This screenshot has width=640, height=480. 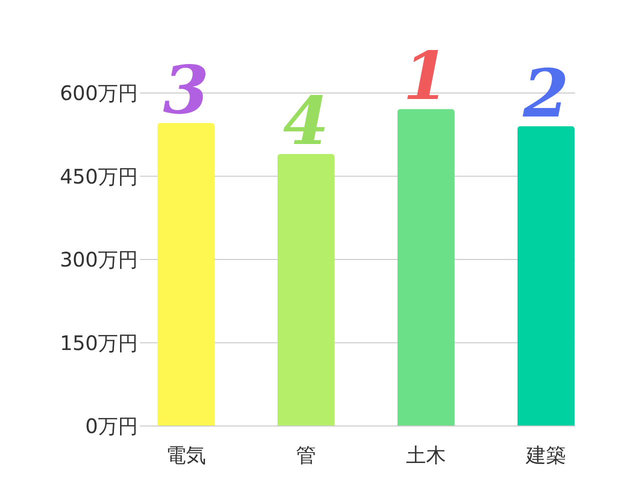 What do you see at coordinates (99, 260) in the screenshot?
I see `y-tick-label: 300万円` at bounding box center [99, 260].